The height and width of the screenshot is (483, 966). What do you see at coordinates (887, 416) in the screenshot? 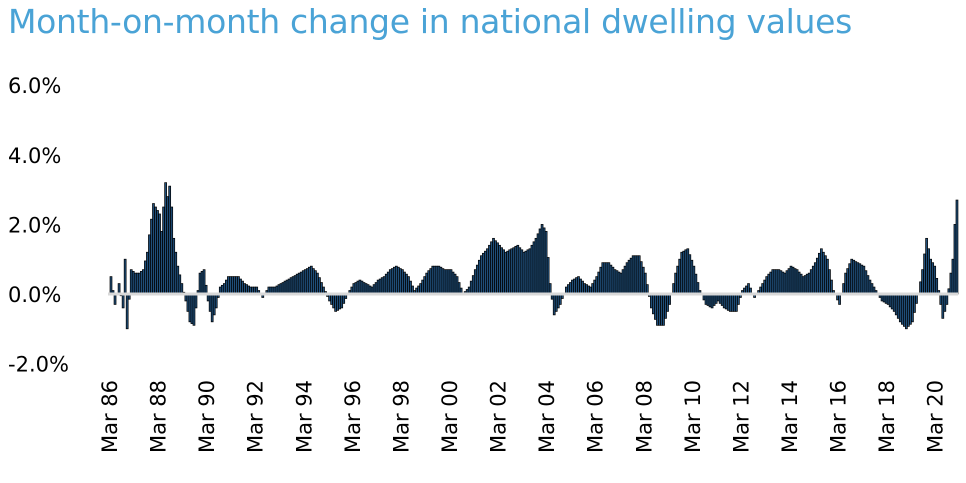
I see `x-tick-label: Mar 18` at bounding box center [887, 416].